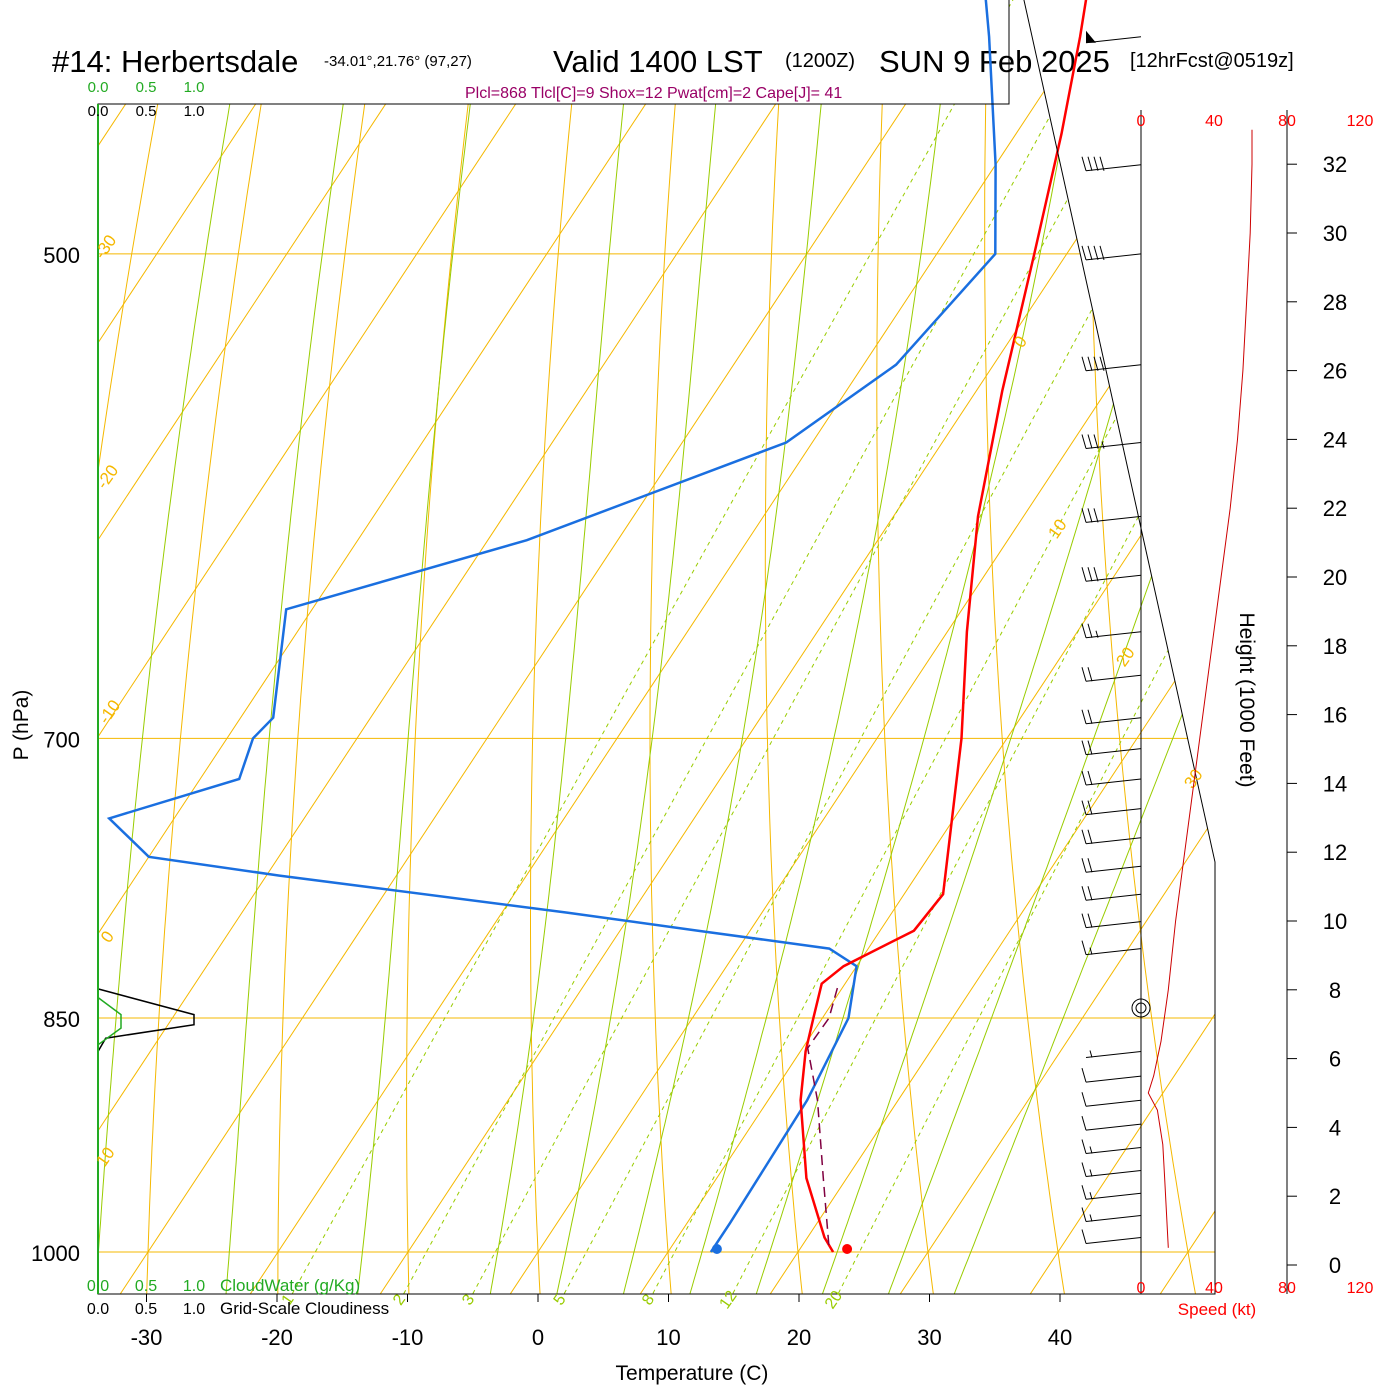 The height and width of the screenshot is (1400, 1400). What do you see at coordinates (716, 1249) in the screenshot?
I see `surface-dewpoint-dot` at bounding box center [716, 1249].